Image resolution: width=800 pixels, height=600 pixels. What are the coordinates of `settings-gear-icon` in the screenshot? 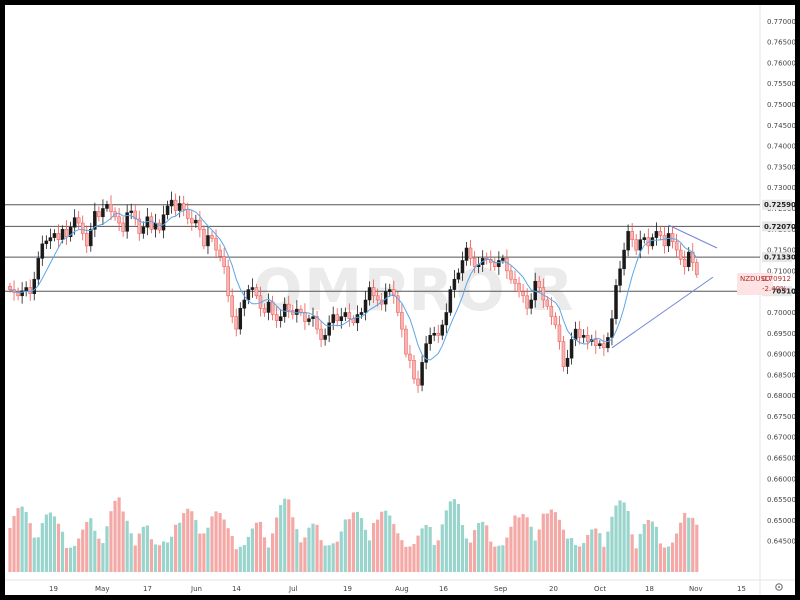 It's located at (779, 587).